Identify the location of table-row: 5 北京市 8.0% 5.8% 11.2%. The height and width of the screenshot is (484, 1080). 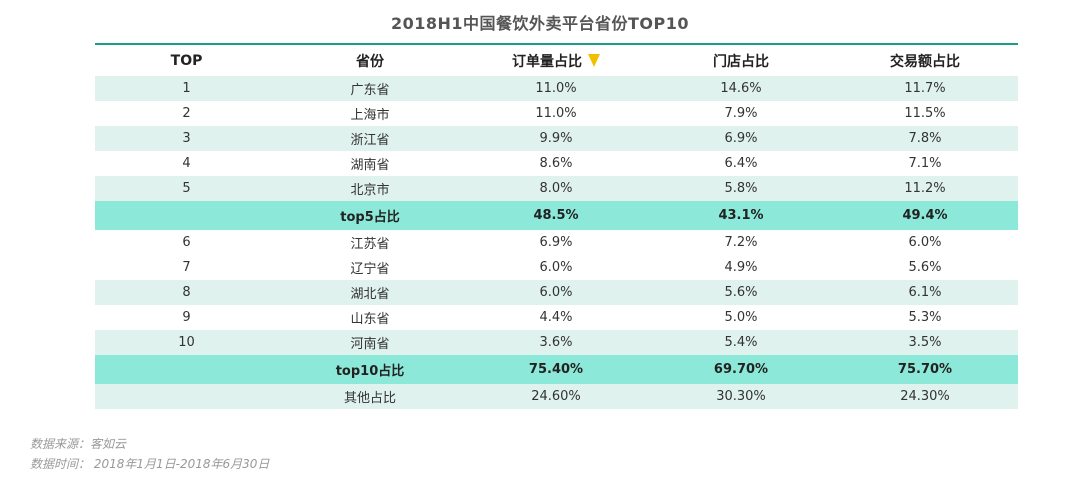
(556, 188).